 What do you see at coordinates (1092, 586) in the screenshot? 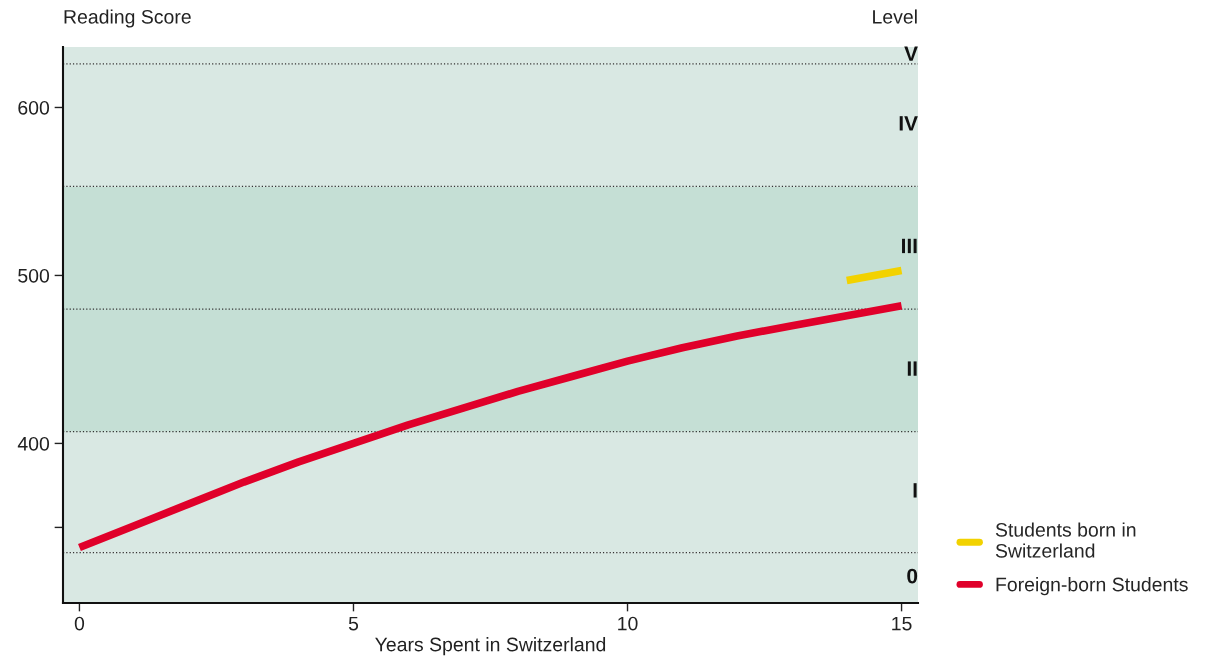
I see `legend-label: Foreign-born Students` at bounding box center [1092, 586].